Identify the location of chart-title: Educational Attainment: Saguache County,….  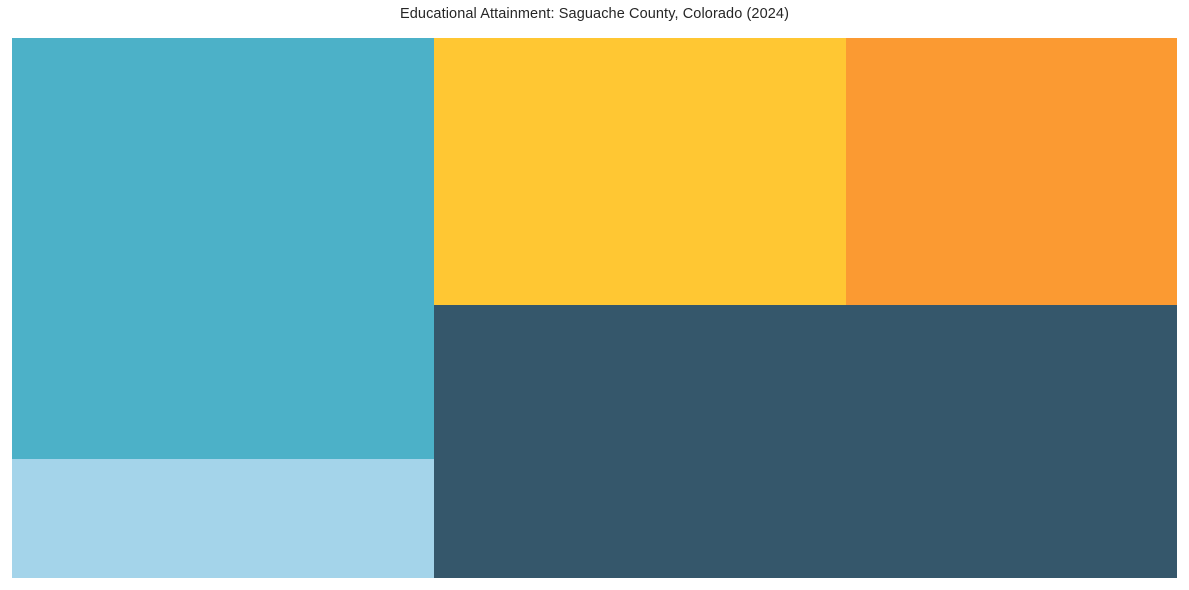
(594, 14).